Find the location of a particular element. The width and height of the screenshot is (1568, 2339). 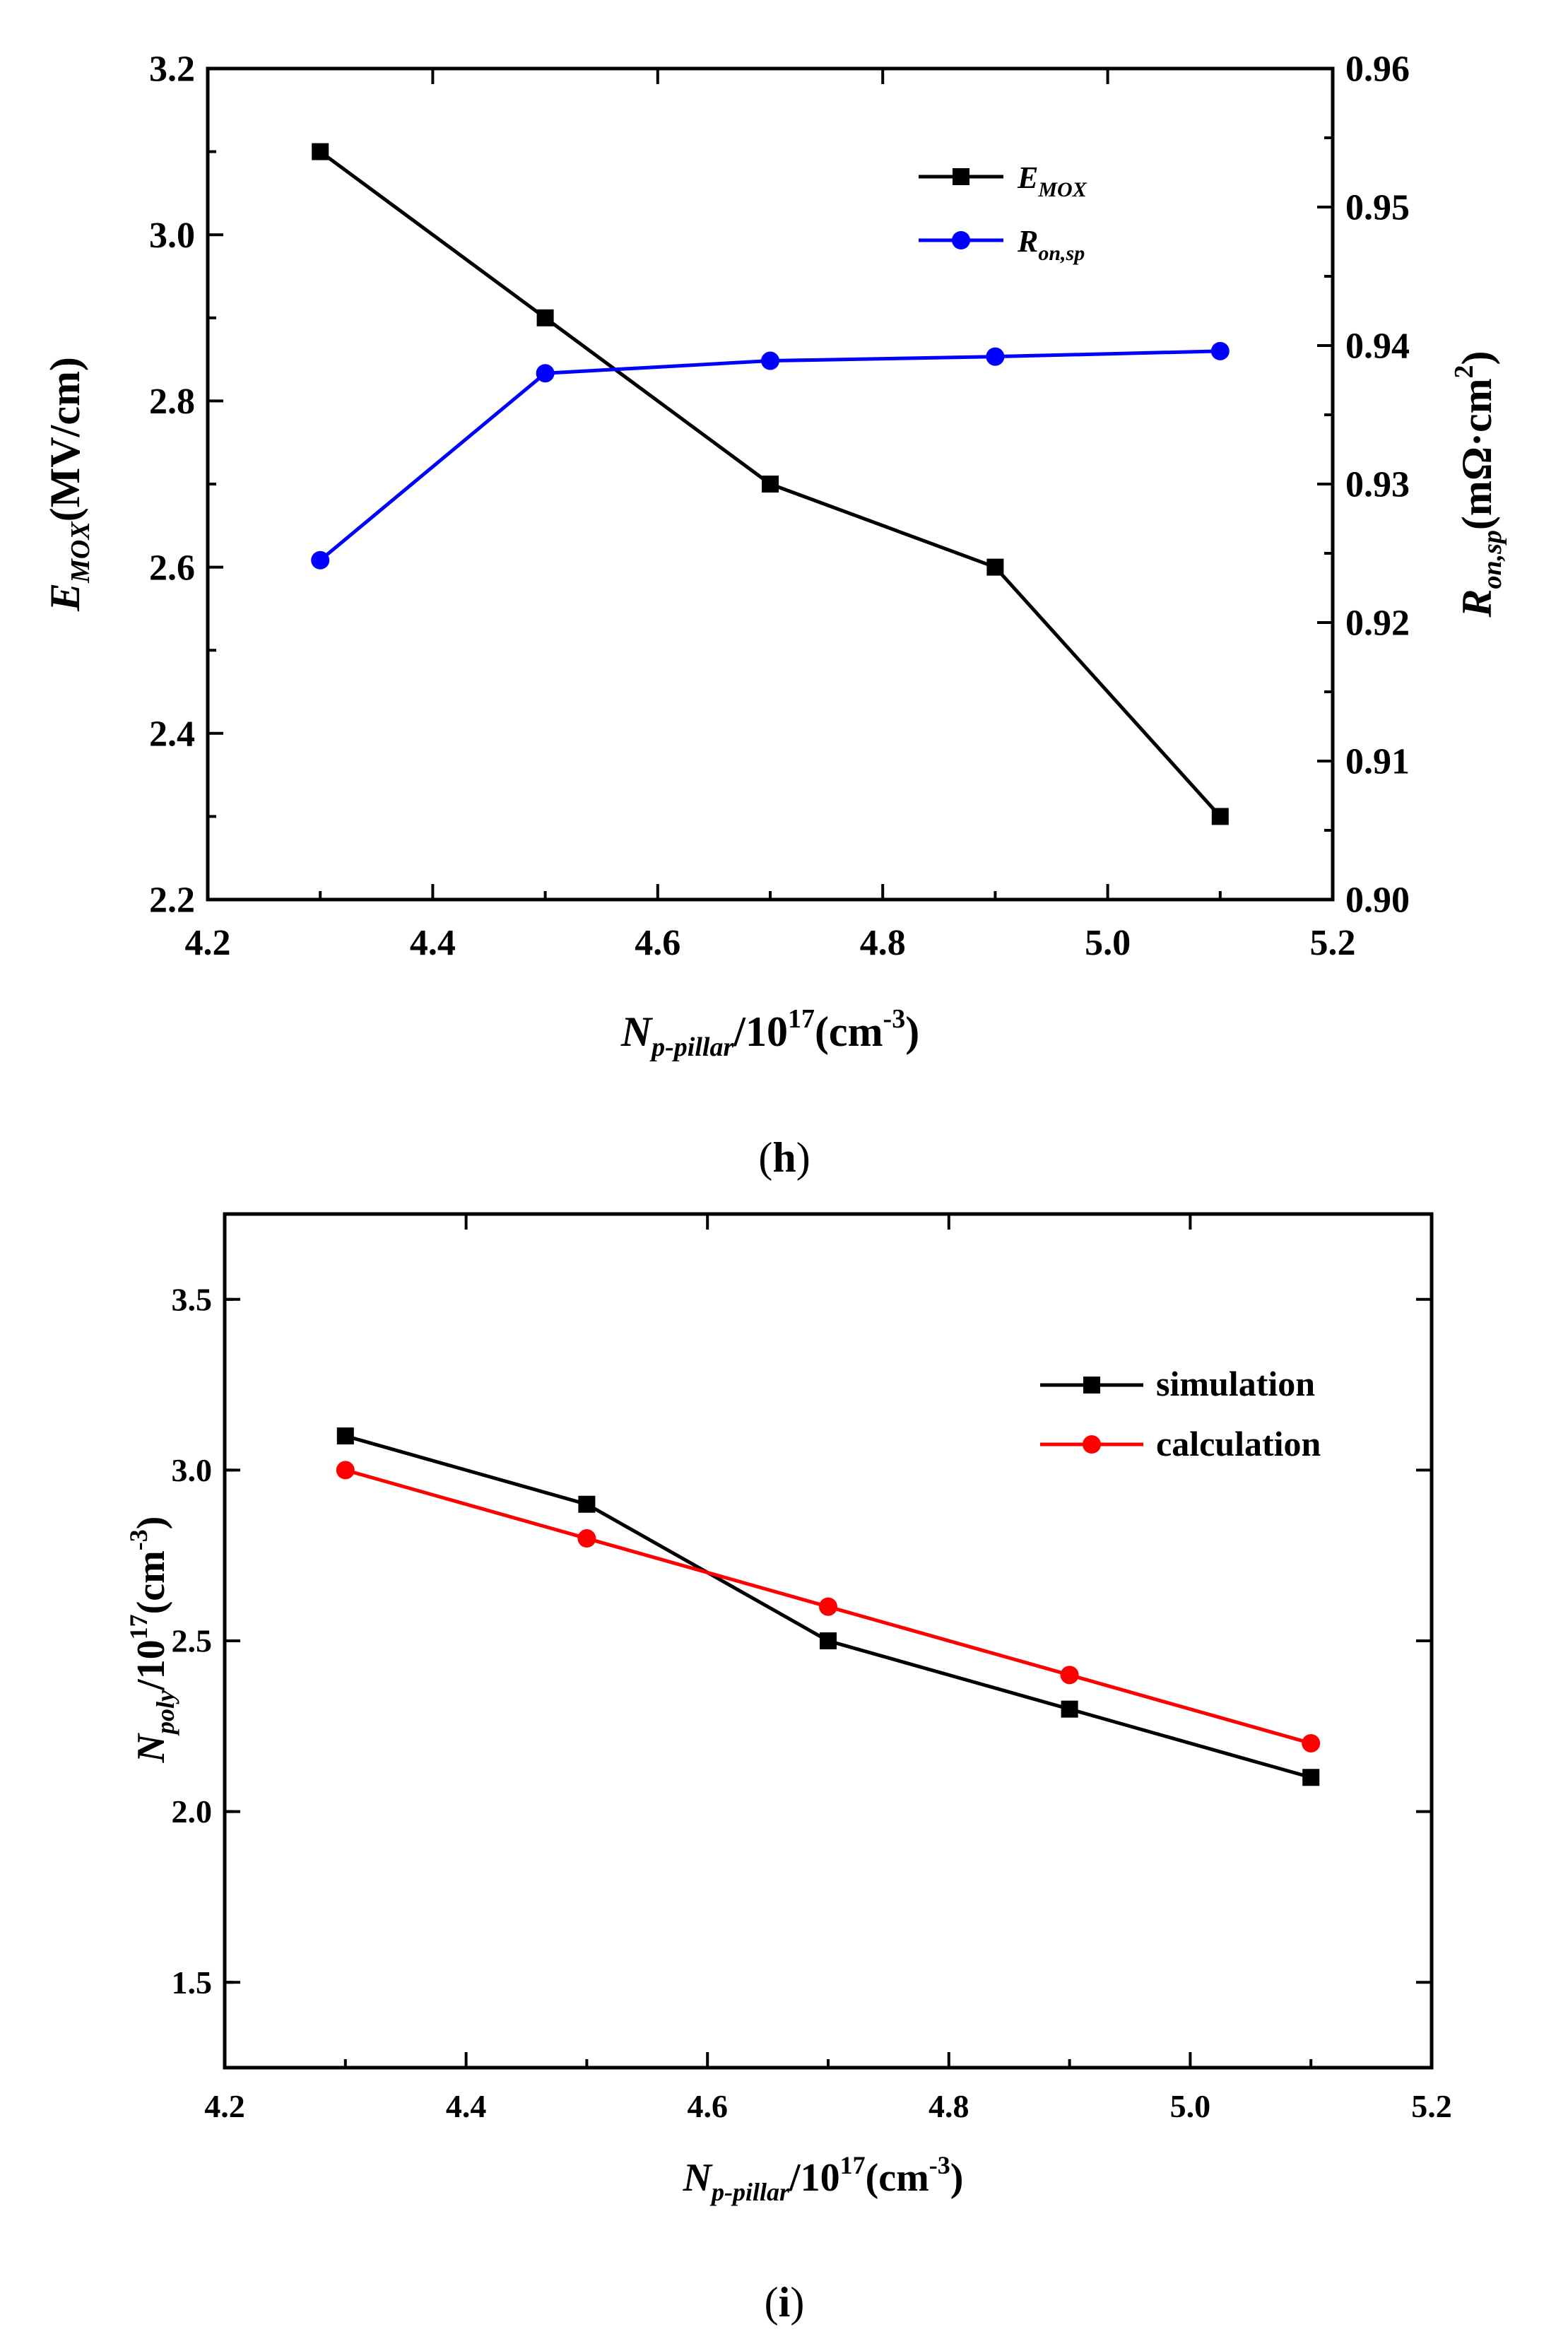

chart-h-legend-marker-emox is located at coordinates (961, 176).